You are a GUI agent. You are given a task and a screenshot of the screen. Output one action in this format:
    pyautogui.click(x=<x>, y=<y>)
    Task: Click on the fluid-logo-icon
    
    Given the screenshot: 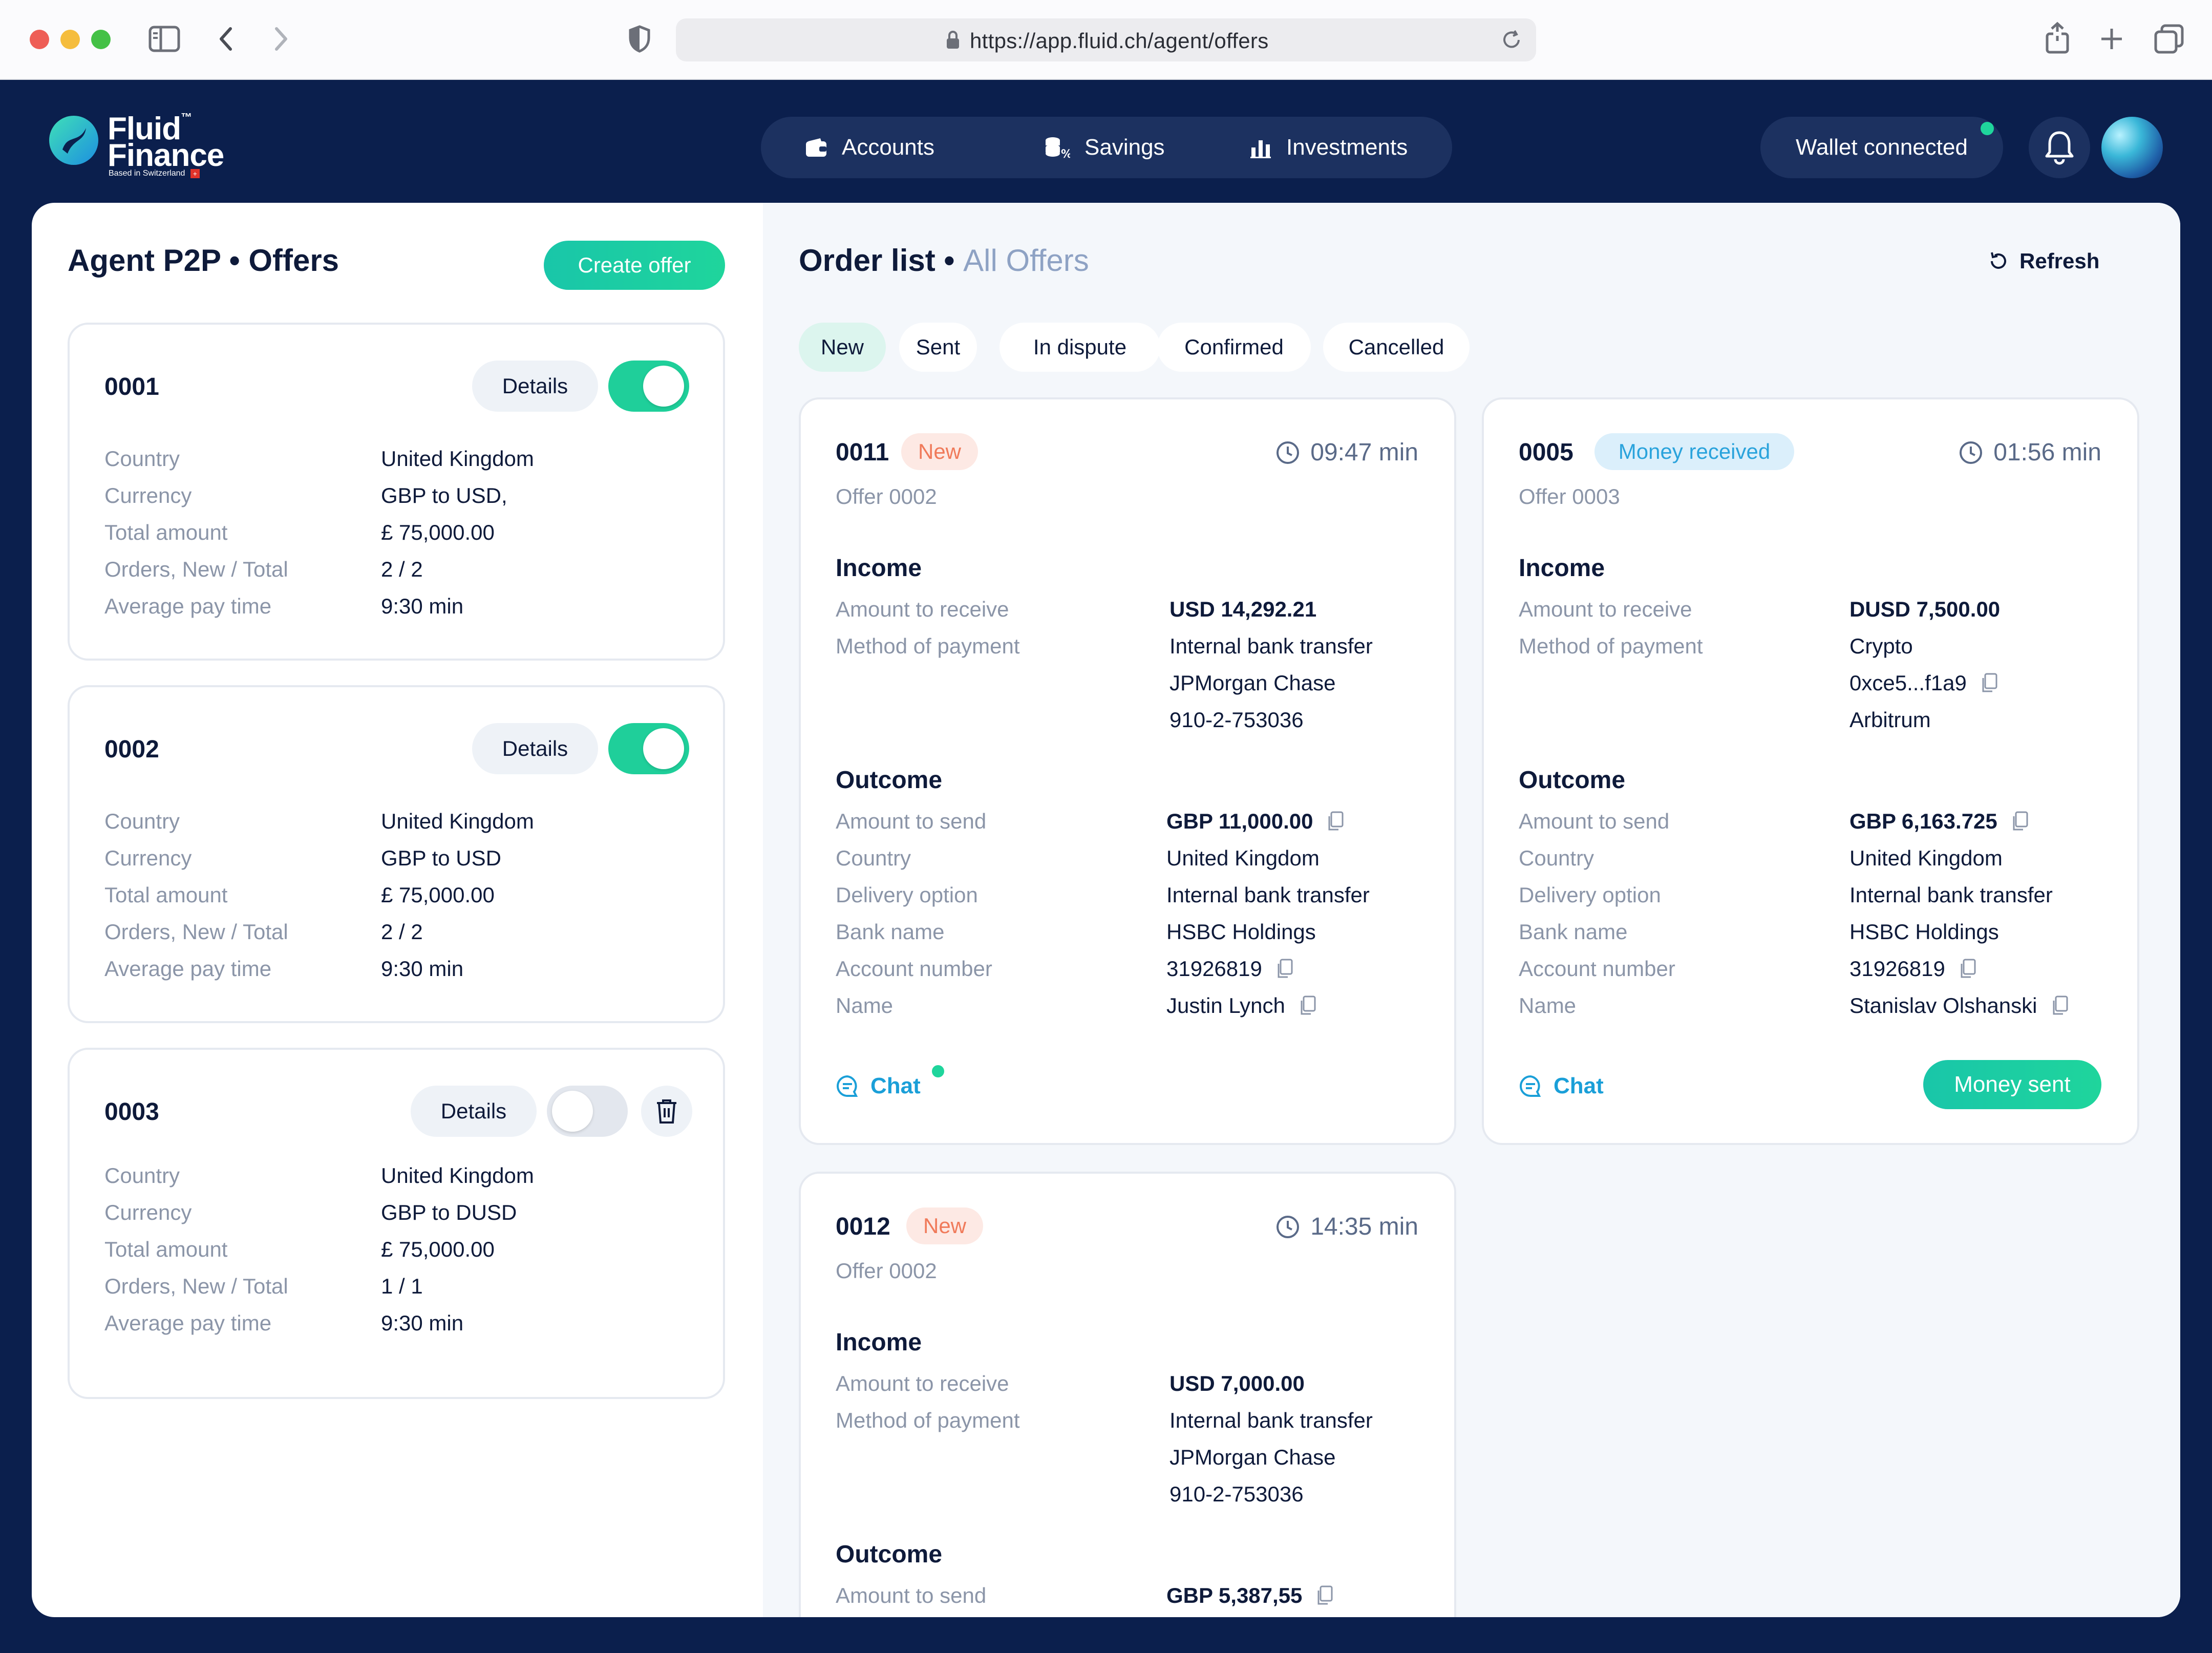 What is the action you would take?
    pyautogui.click(x=73, y=140)
    